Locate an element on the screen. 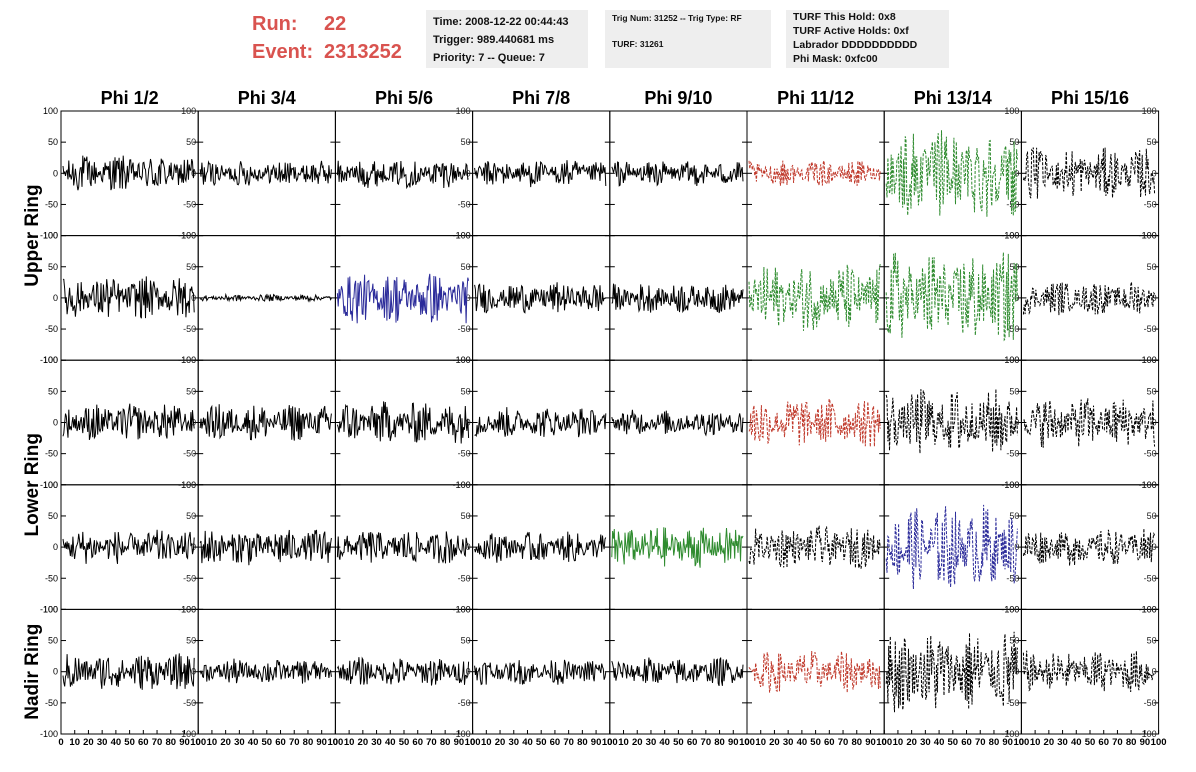 This screenshot has width=1196, height=772. turf-hold-line: TURF This Hold: 0x8 is located at coordinates (844, 17).